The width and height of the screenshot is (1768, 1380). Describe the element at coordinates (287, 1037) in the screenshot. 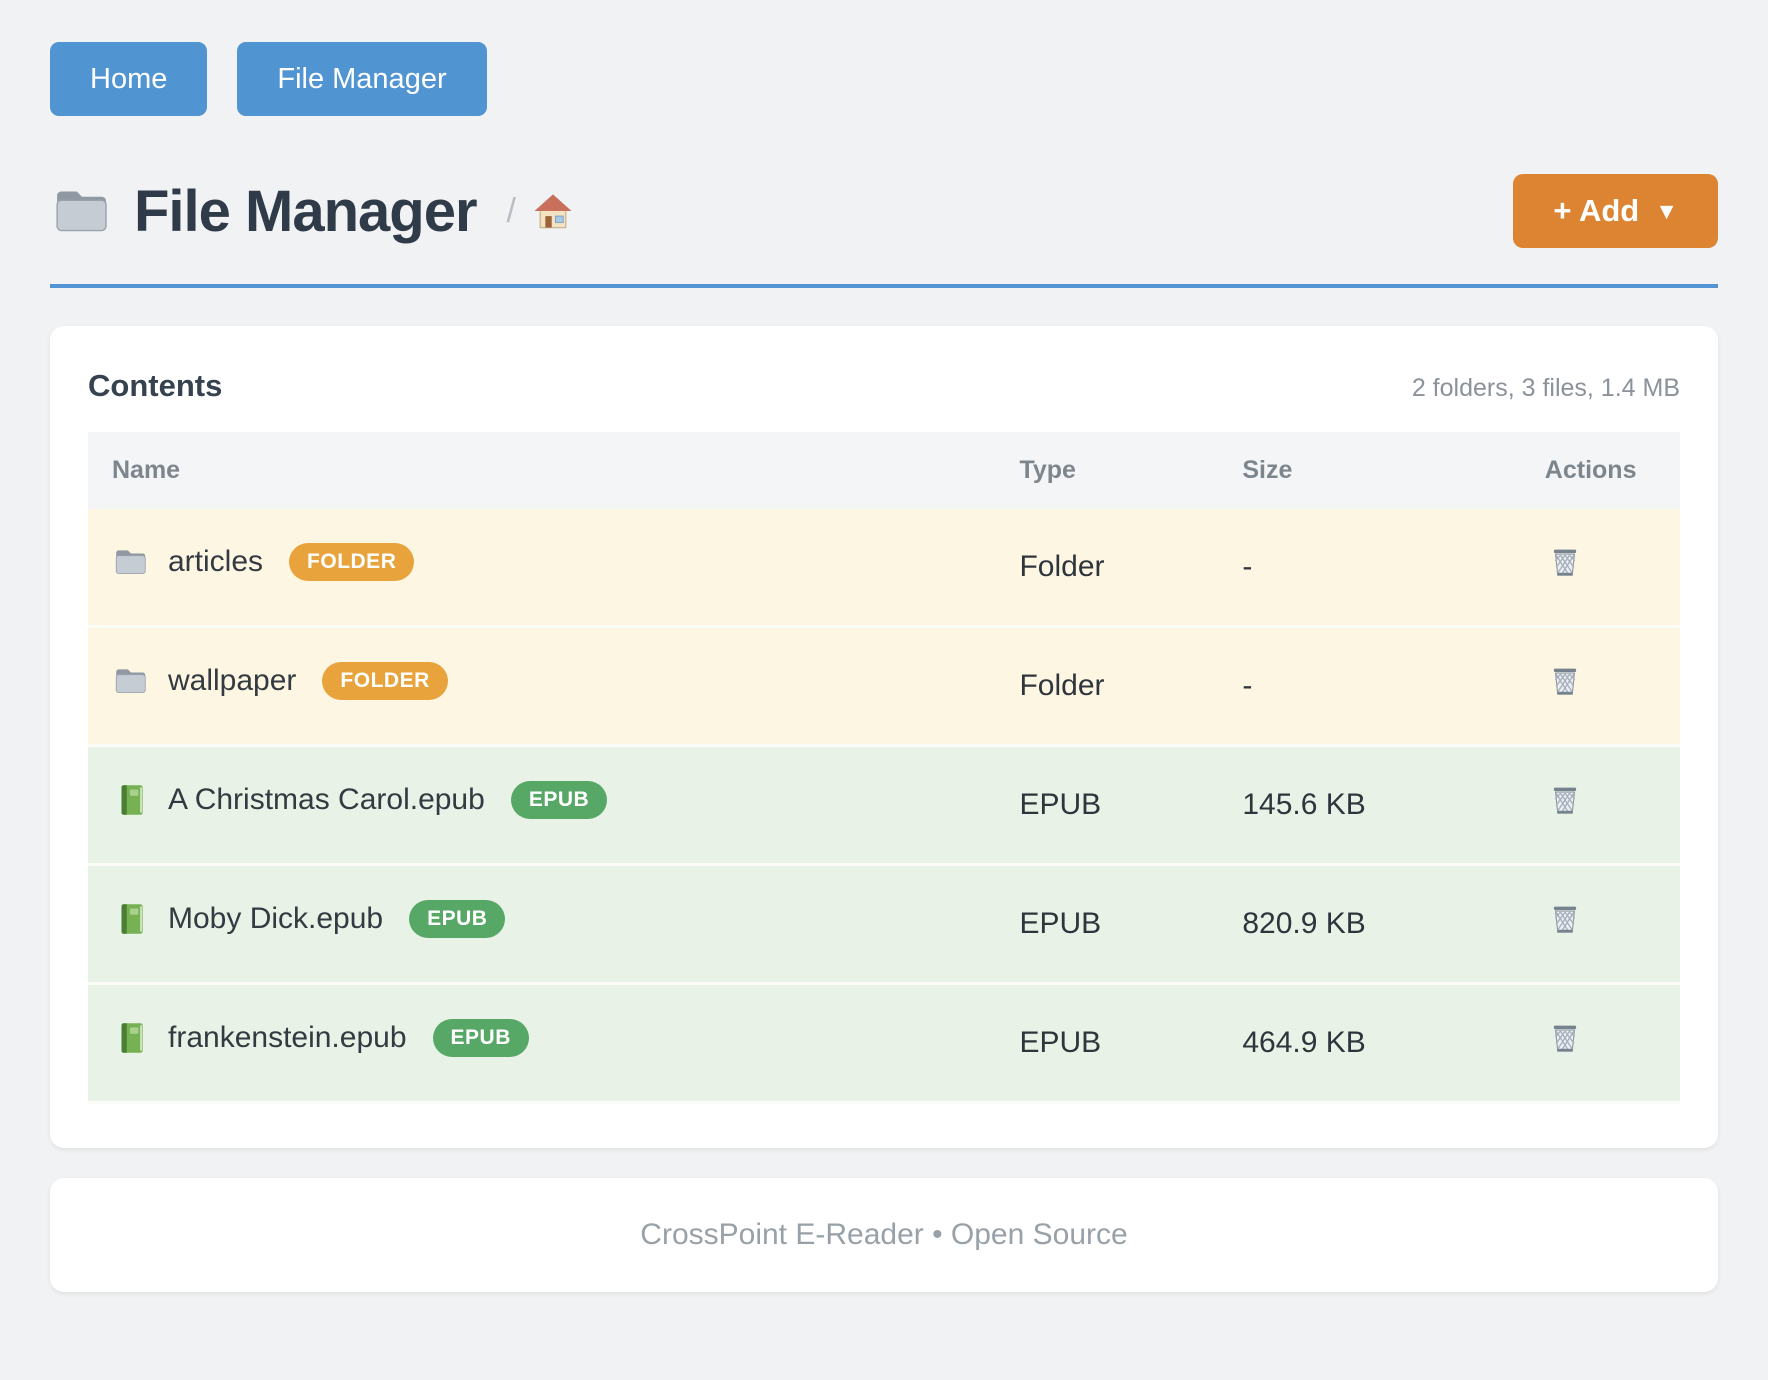

I see `entry-name: frankenstein.epub` at that location.